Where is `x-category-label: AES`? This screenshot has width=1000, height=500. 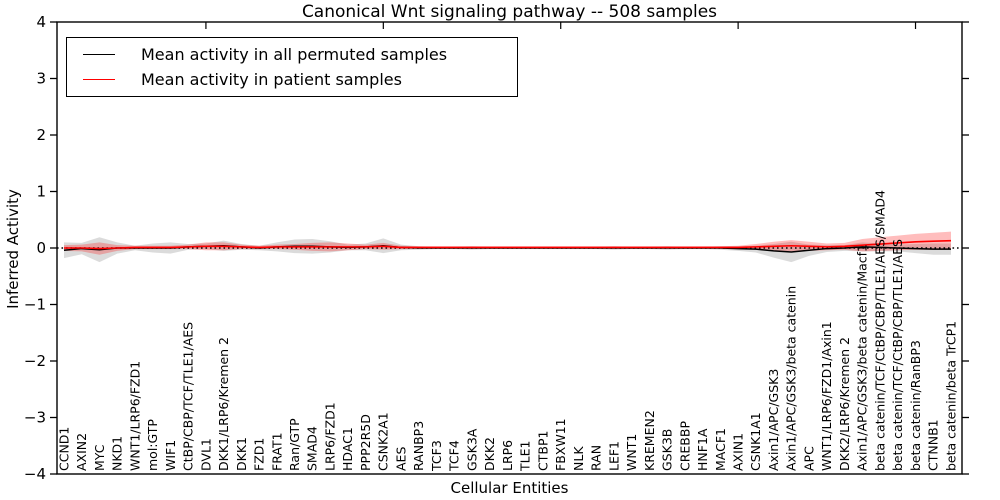 x-category-label: AES is located at coordinates (400, 459).